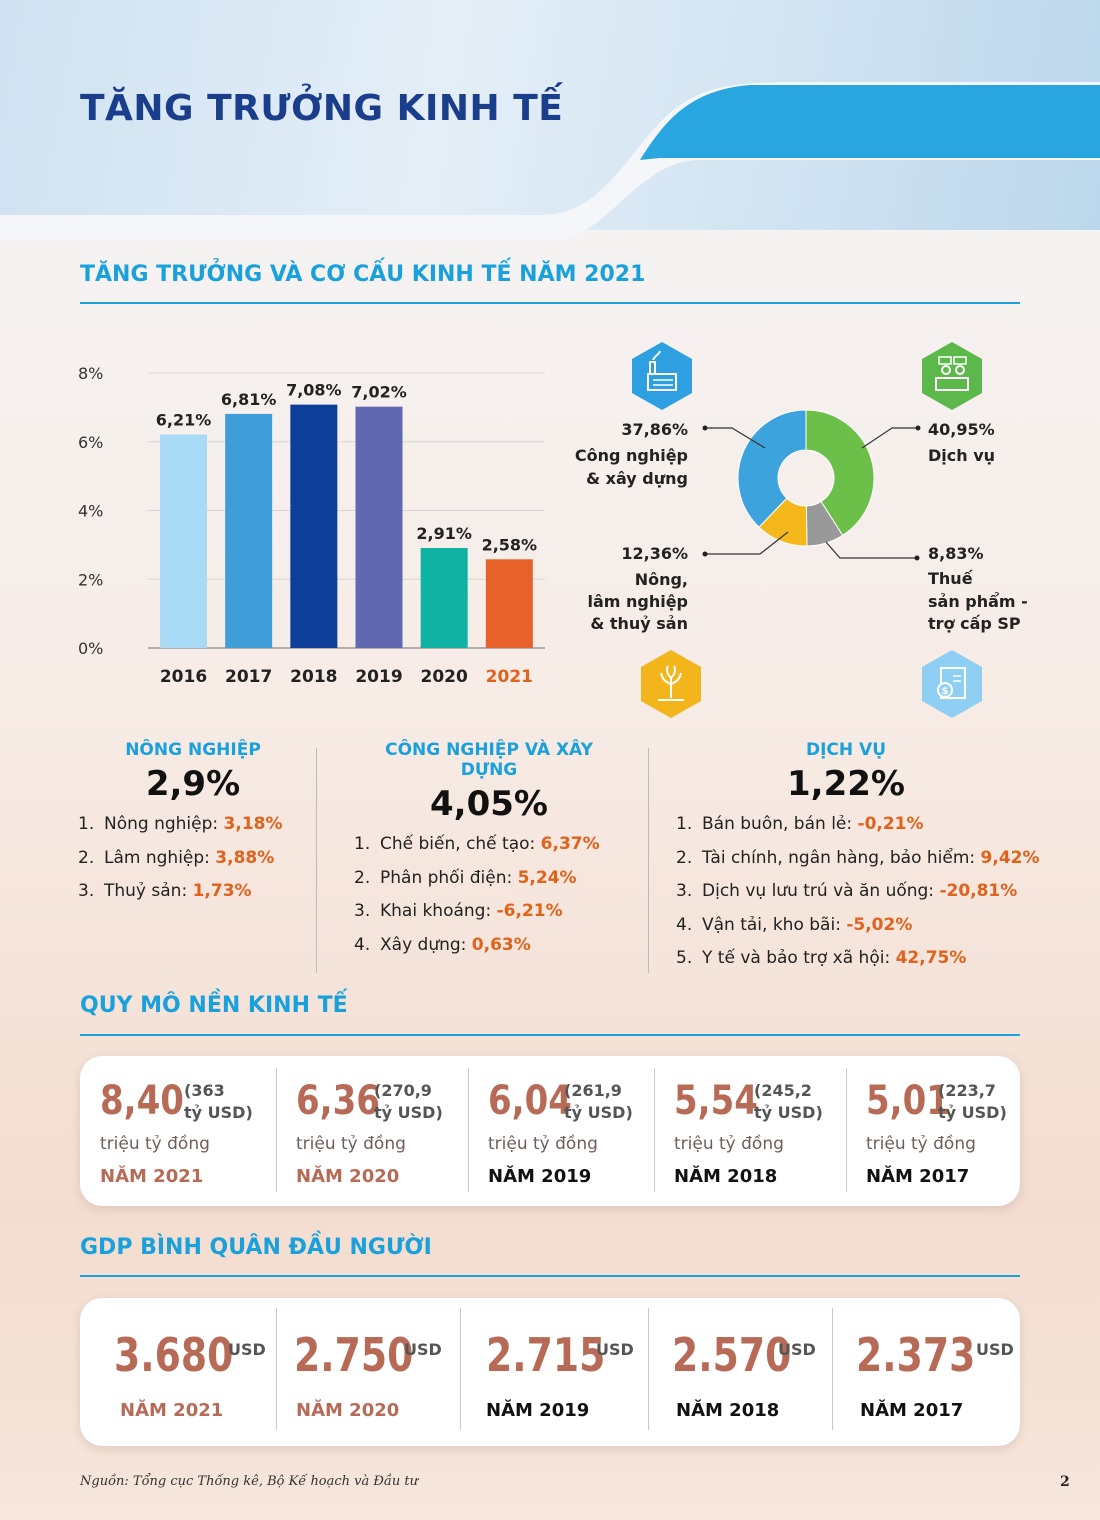  I want to click on scale-value: 8,40, so click(142, 1101).